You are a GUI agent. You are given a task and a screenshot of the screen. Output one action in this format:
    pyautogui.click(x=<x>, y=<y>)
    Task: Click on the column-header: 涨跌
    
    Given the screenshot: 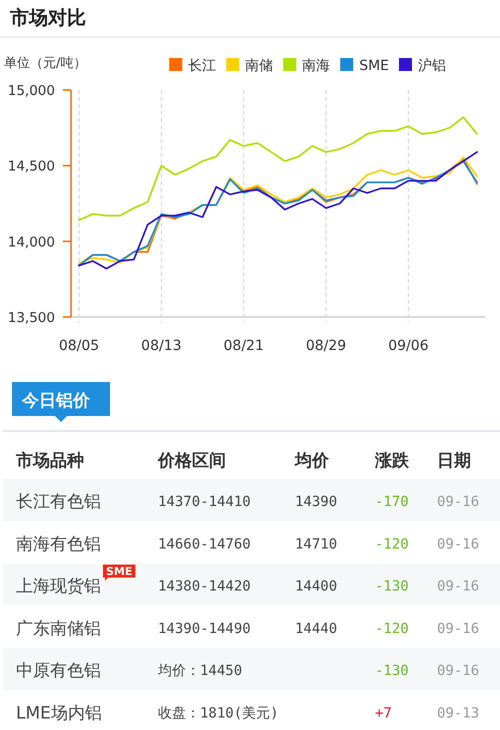 What is the action you would take?
    pyautogui.click(x=392, y=461)
    